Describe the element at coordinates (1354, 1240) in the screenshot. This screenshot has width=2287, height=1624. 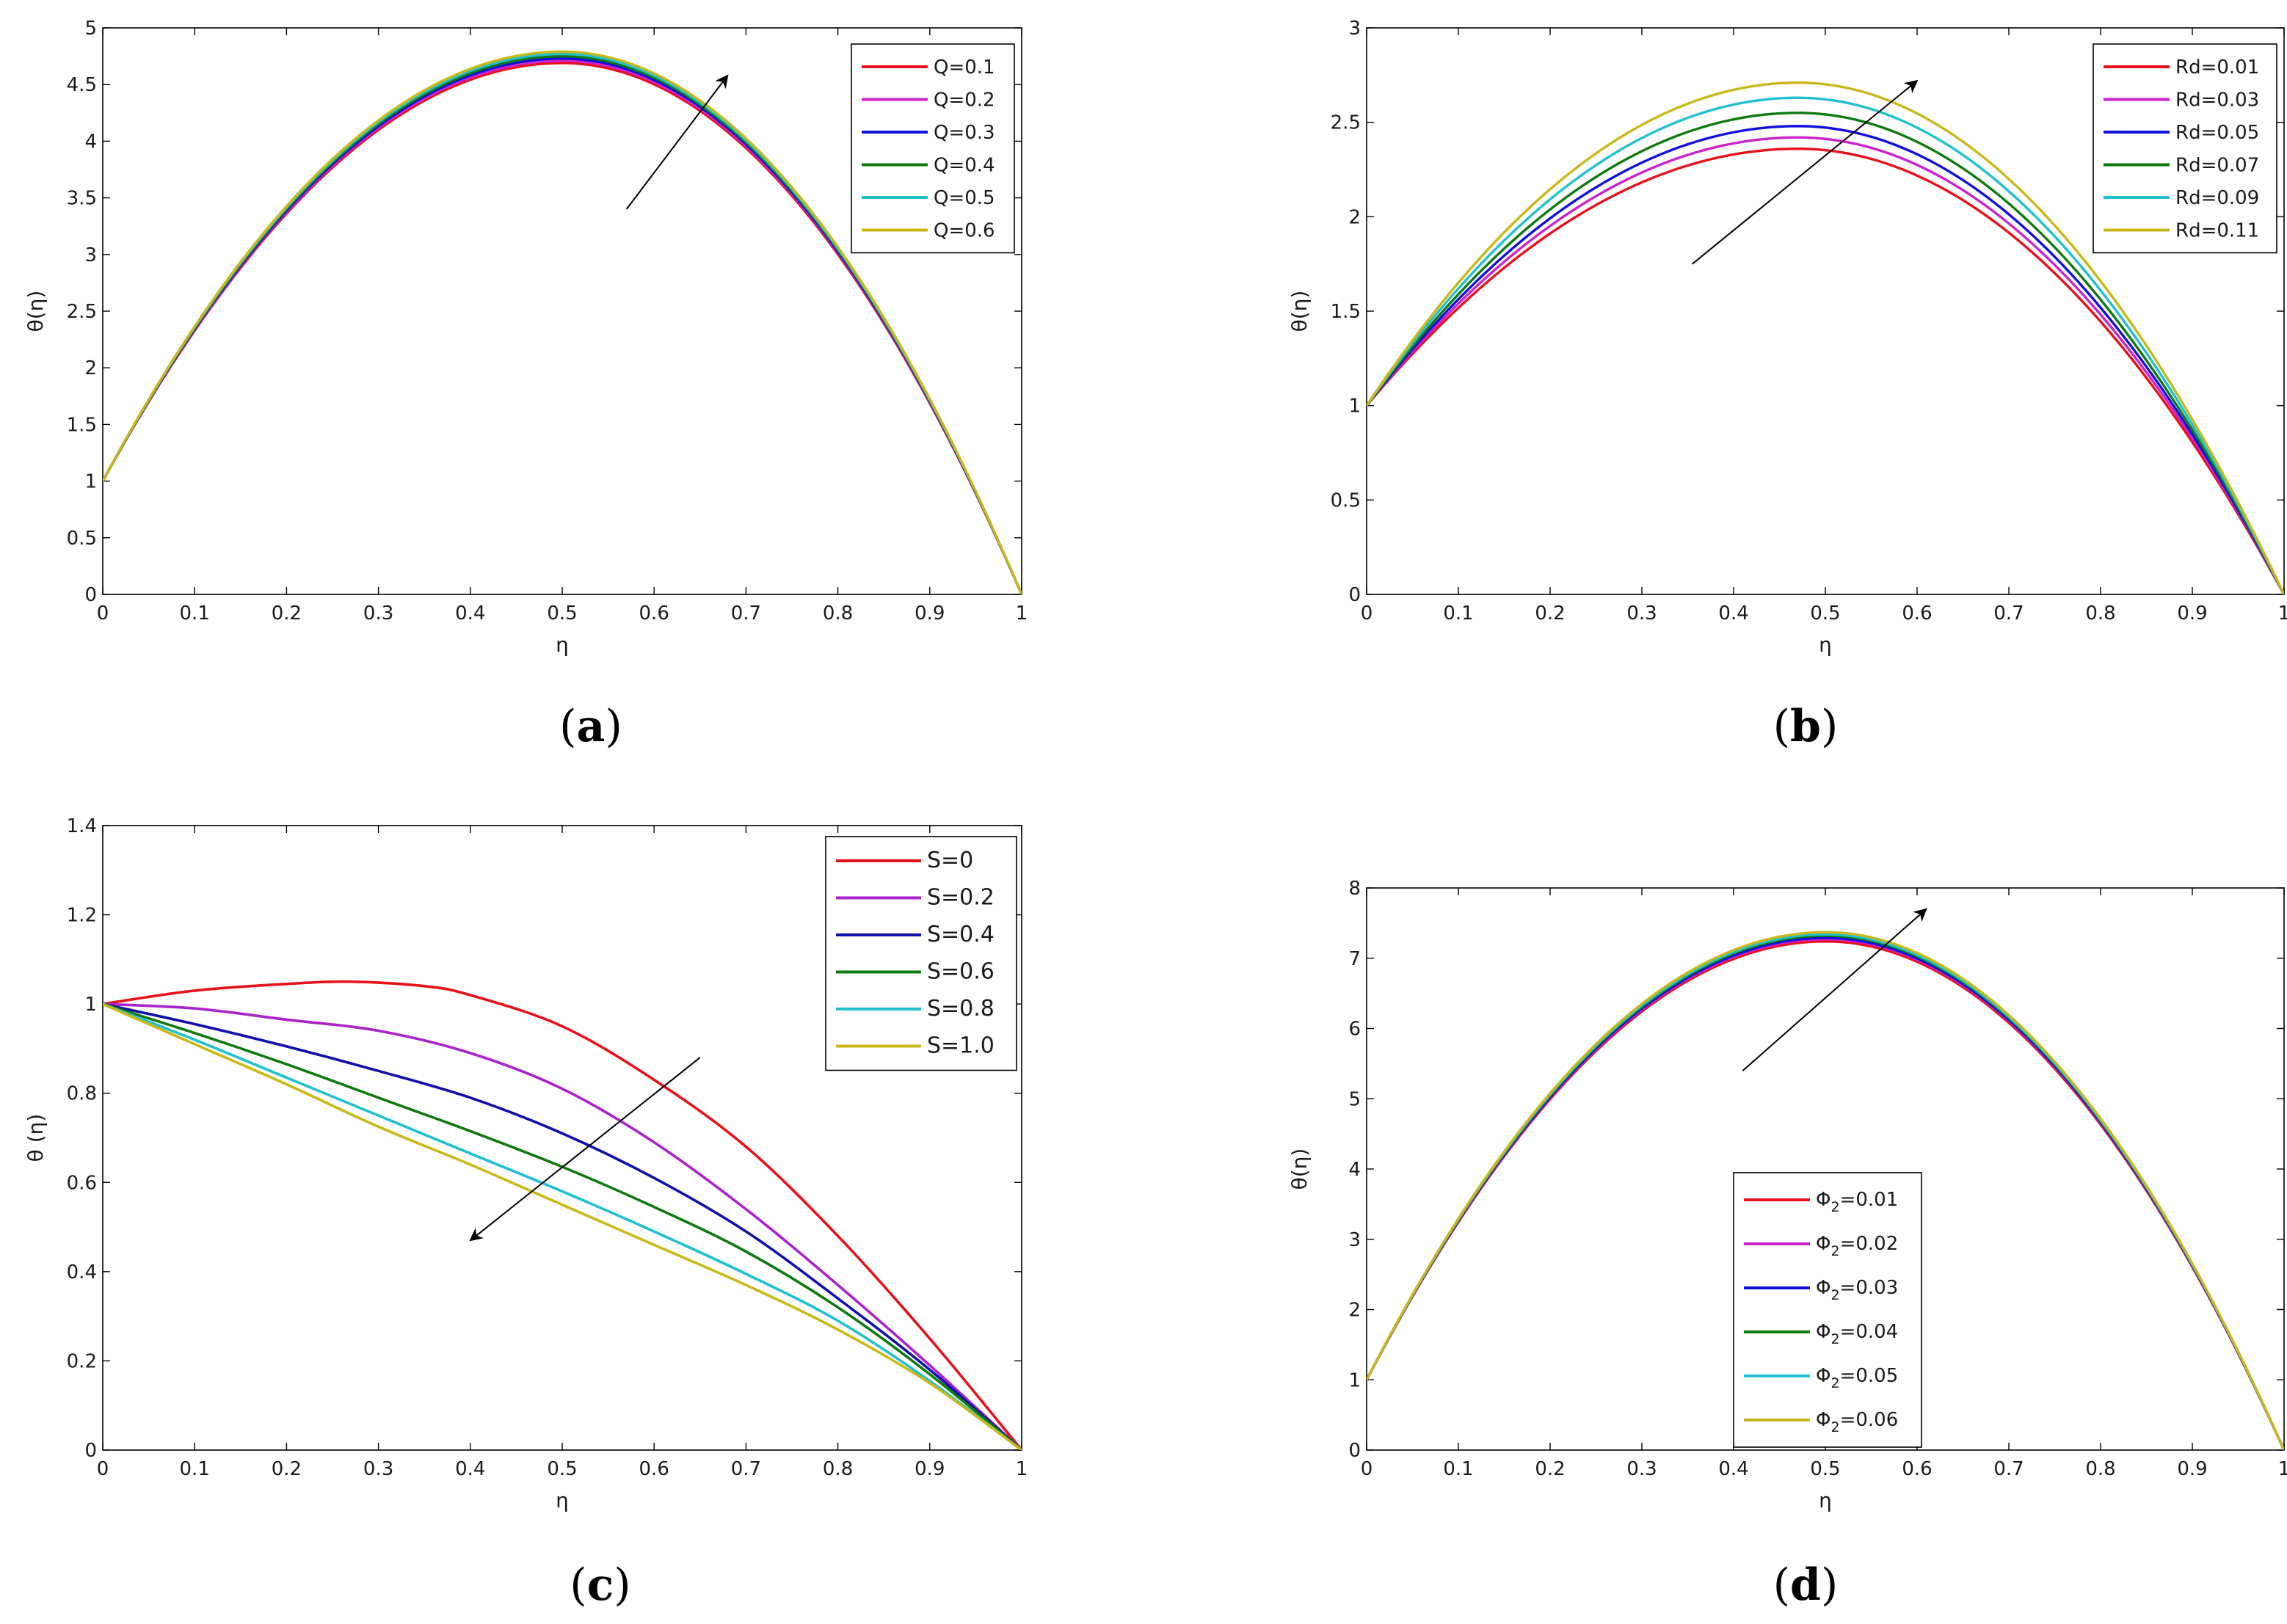
I see `y-tick-label: 3` at that location.